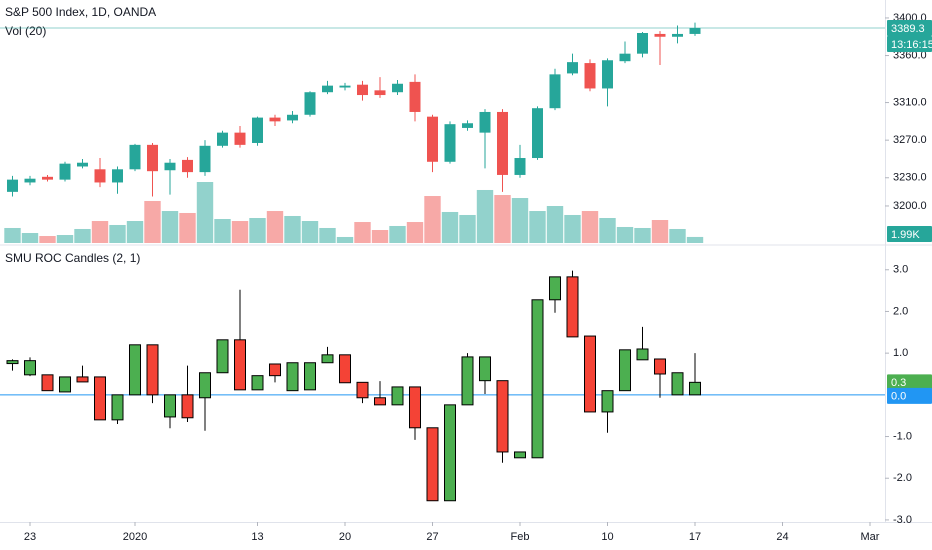 This screenshot has width=932, height=550. Describe the element at coordinates (900, 270) in the screenshot. I see `y-tick-label: 3.0` at that location.